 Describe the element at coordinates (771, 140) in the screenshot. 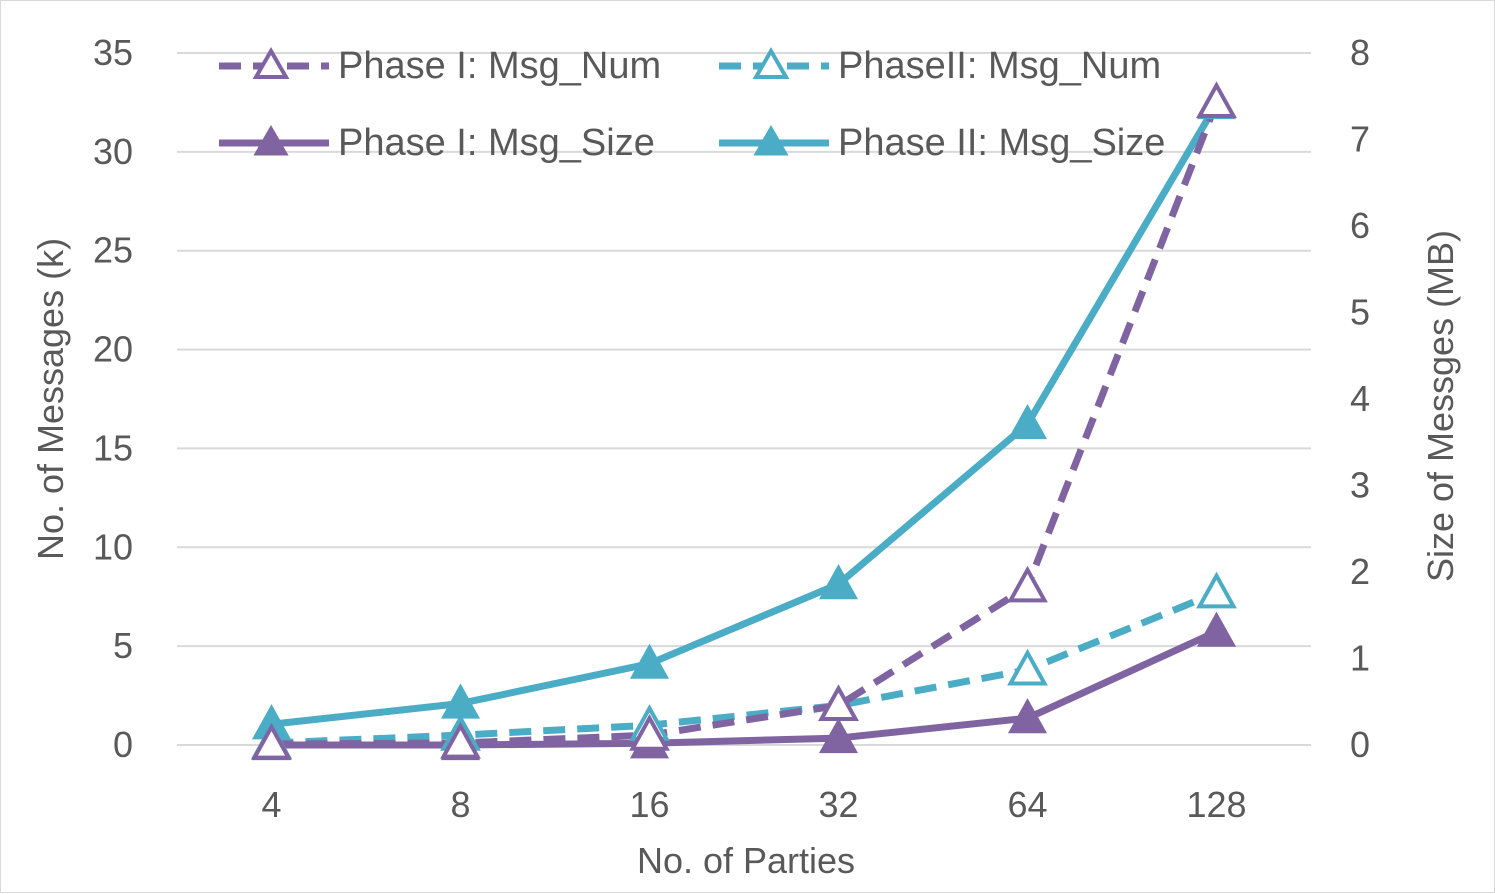

I see `legend-marker-phase2-msg-size` at that location.